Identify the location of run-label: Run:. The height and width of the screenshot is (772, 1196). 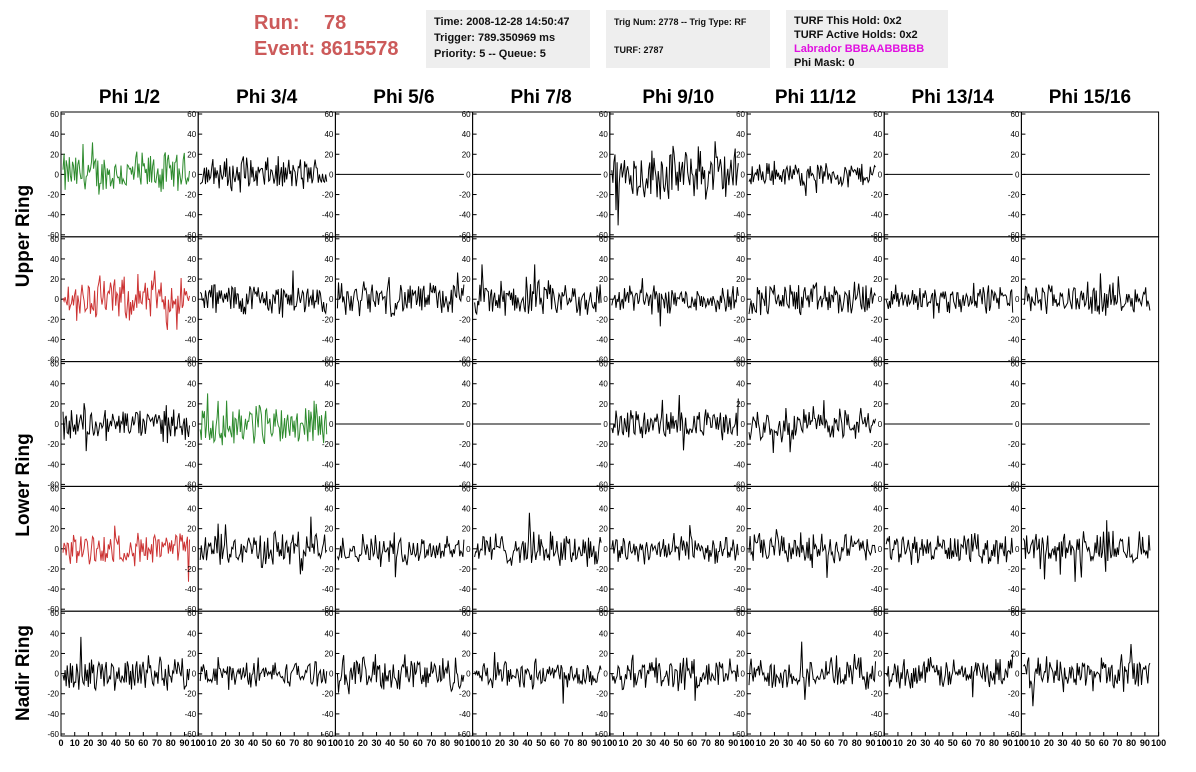
(277, 23).